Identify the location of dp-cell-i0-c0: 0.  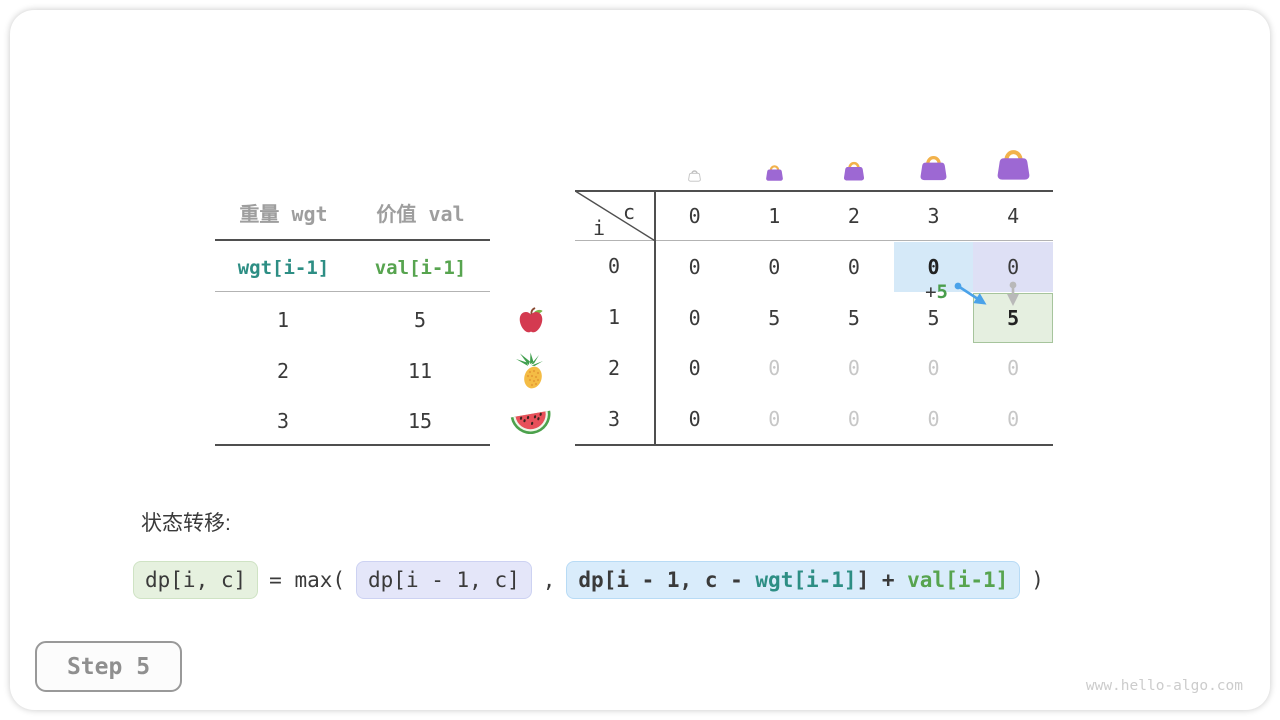
(694, 266).